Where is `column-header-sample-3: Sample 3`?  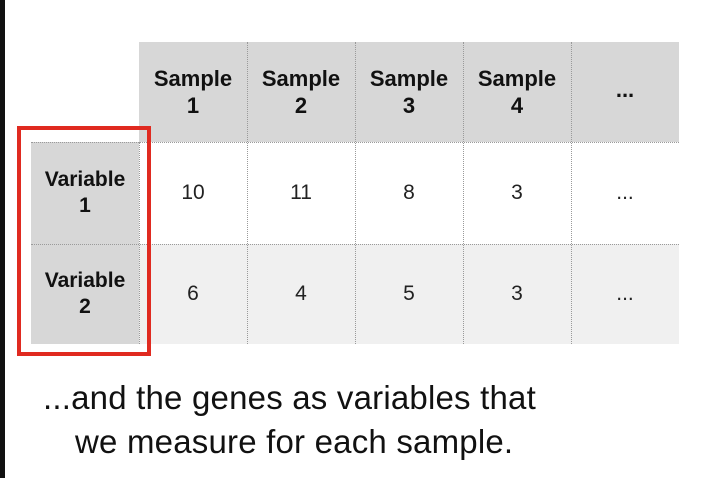 column-header-sample-3: Sample 3 is located at coordinates (409, 92).